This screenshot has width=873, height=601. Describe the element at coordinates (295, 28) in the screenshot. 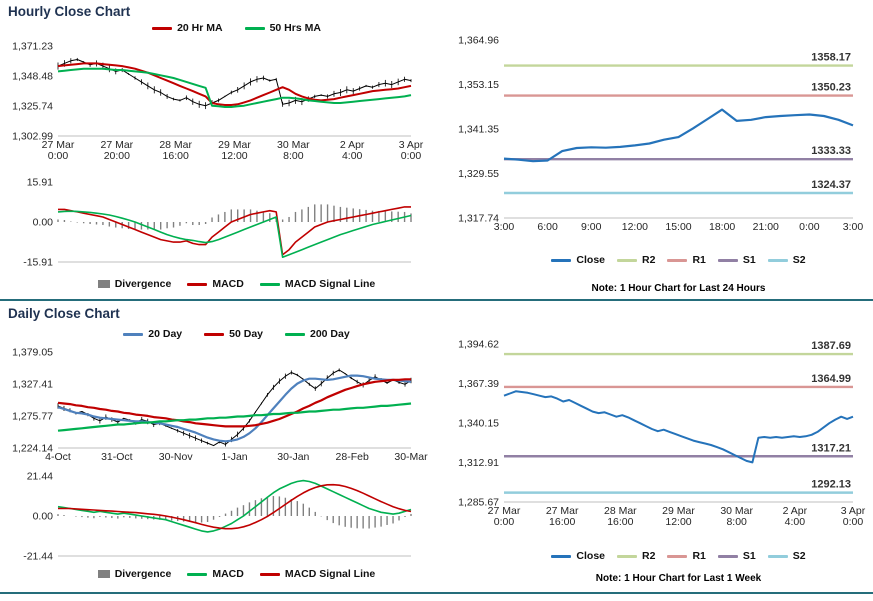

I see `legend-label: 50 Hrs MA` at that location.